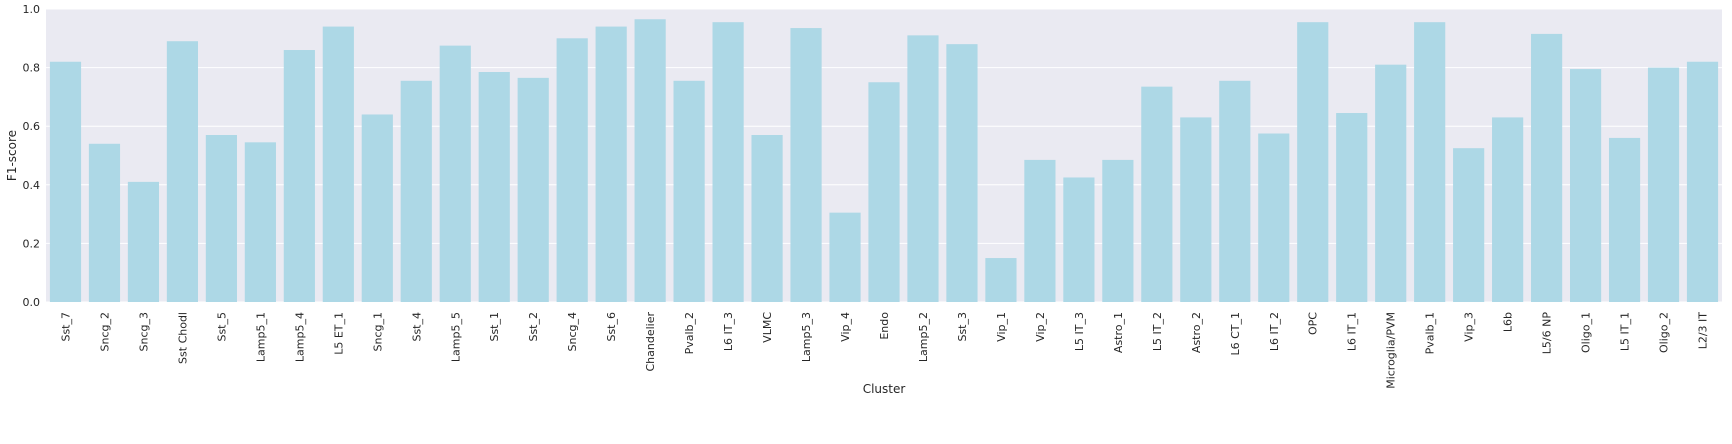 This screenshot has height=444, width=1732. Describe the element at coordinates (650, 342) in the screenshot. I see `x-tick-label: Chandelier` at that location.